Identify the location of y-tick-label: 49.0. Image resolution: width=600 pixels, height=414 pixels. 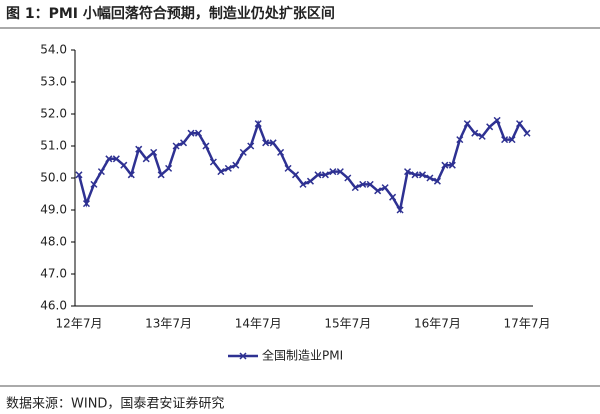
(53, 210).